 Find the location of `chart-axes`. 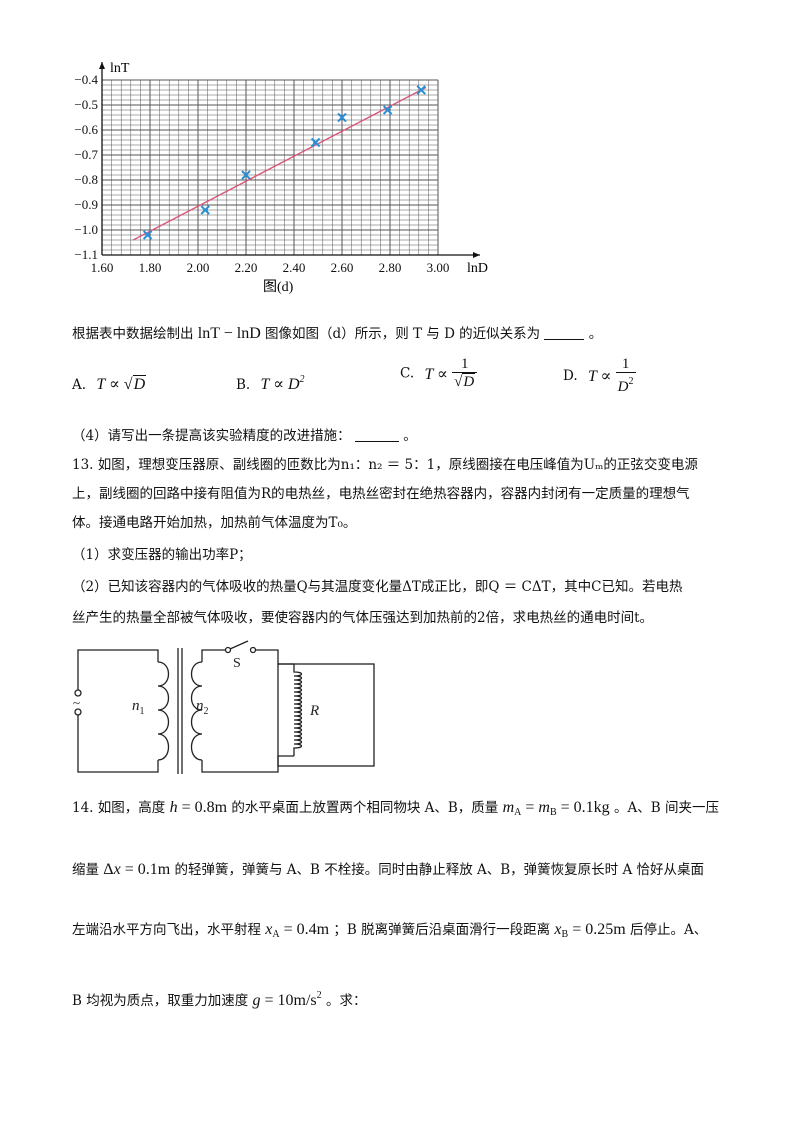

chart-axes is located at coordinates (289, 160).